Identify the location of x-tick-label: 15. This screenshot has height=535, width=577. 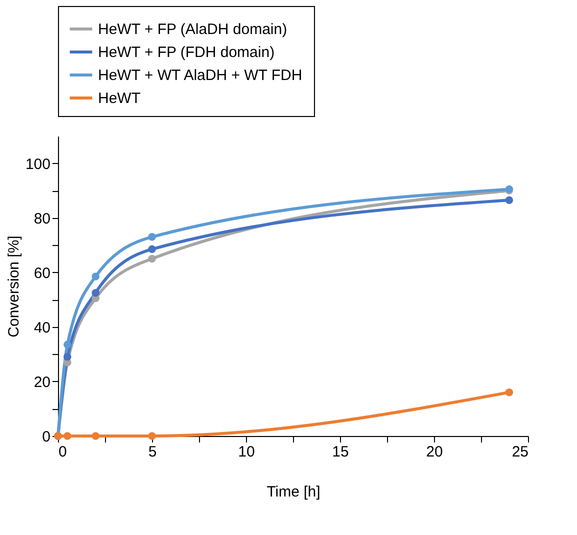
(340, 452).